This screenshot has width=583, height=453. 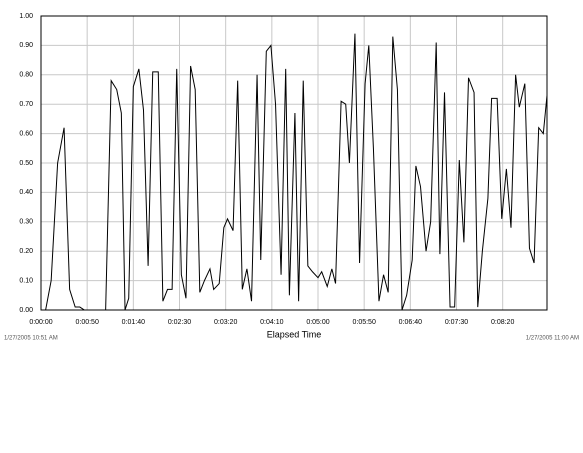 What do you see at coordinates (294, 334) in the screenshot?
I see `x-axis-label: Elapsed Time` at bounding box center [294, 334].